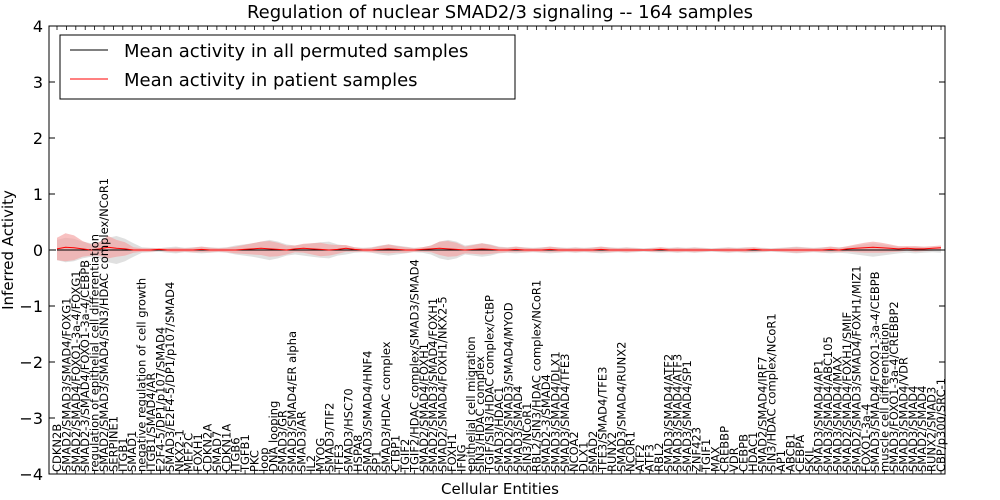 Image resolution: width=1000 pixels, height=500 pixels. What do you see at coordinates (189, 452) in the screenshot?
I see `category-label: MEF2C` at bounding box center [189, 452].